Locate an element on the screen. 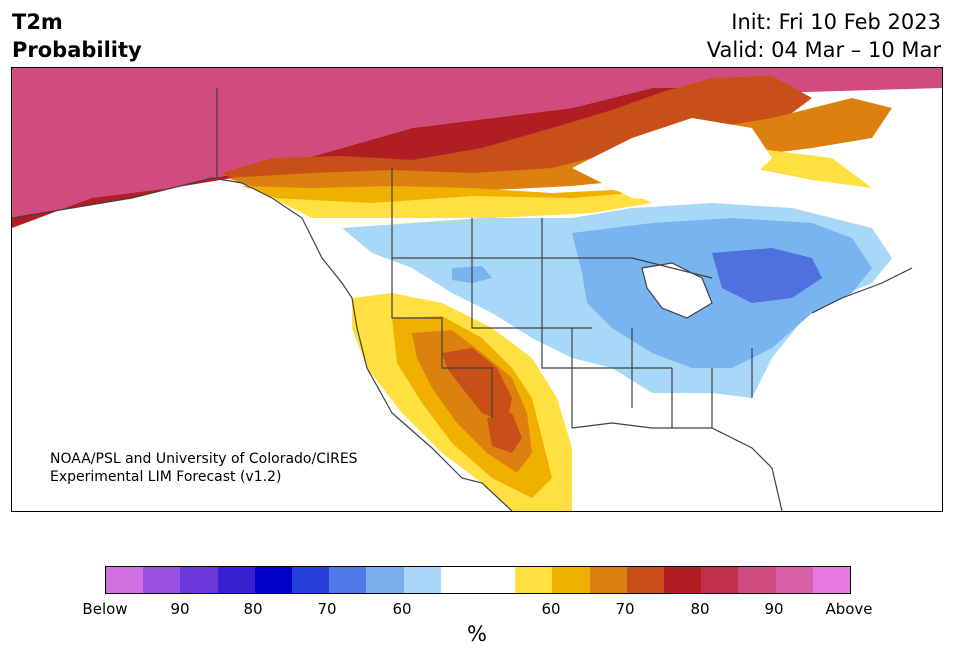 The image size is (953, 659). colorbar is located at coordinates (478, 580).